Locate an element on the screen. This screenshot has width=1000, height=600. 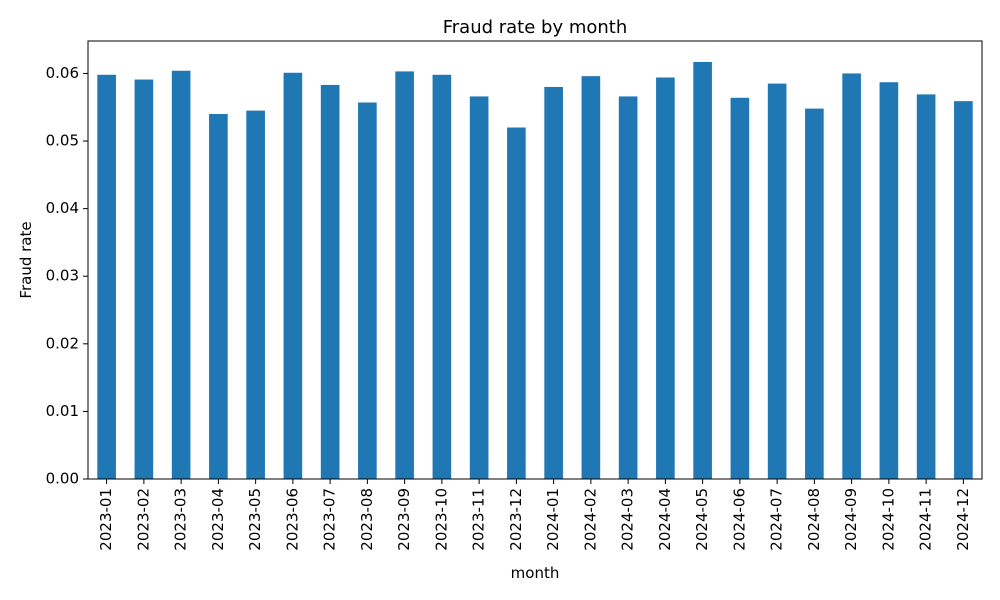
x-tick-label: 2024-11 is located at coordinates (926, 519).